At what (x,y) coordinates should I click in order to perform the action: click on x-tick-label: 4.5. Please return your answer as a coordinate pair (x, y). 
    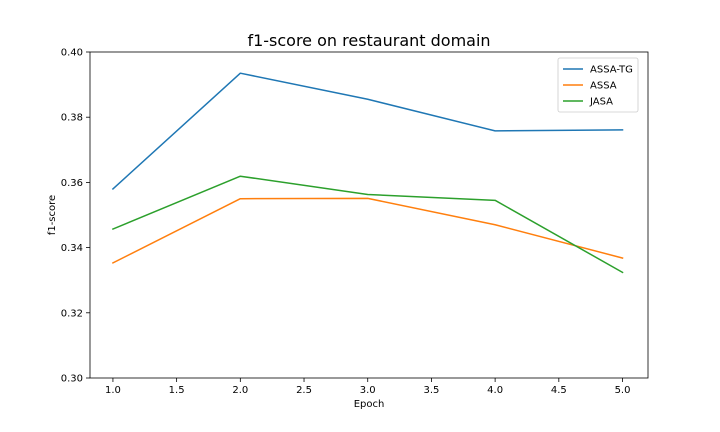
    Looking at the image, I should click on (559, 390).